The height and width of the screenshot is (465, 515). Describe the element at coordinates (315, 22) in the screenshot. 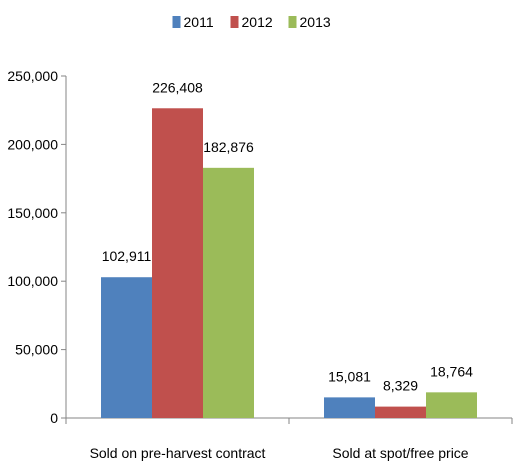

I see `legend-label-2013: 2013` at that location.